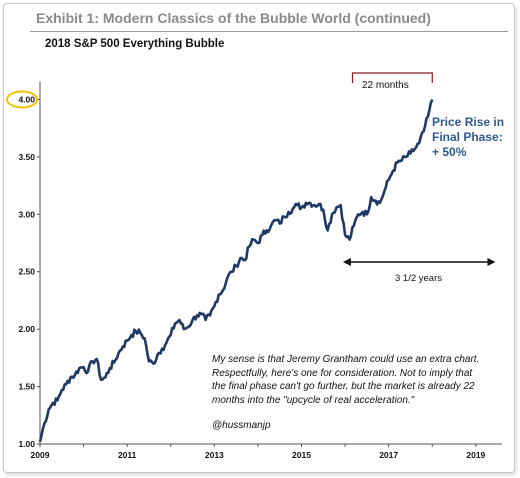  What do you see at coordinates (26, 272) in the screenshot?
I see `y-tick-label: 2.50` at bounding box center [26, 272].